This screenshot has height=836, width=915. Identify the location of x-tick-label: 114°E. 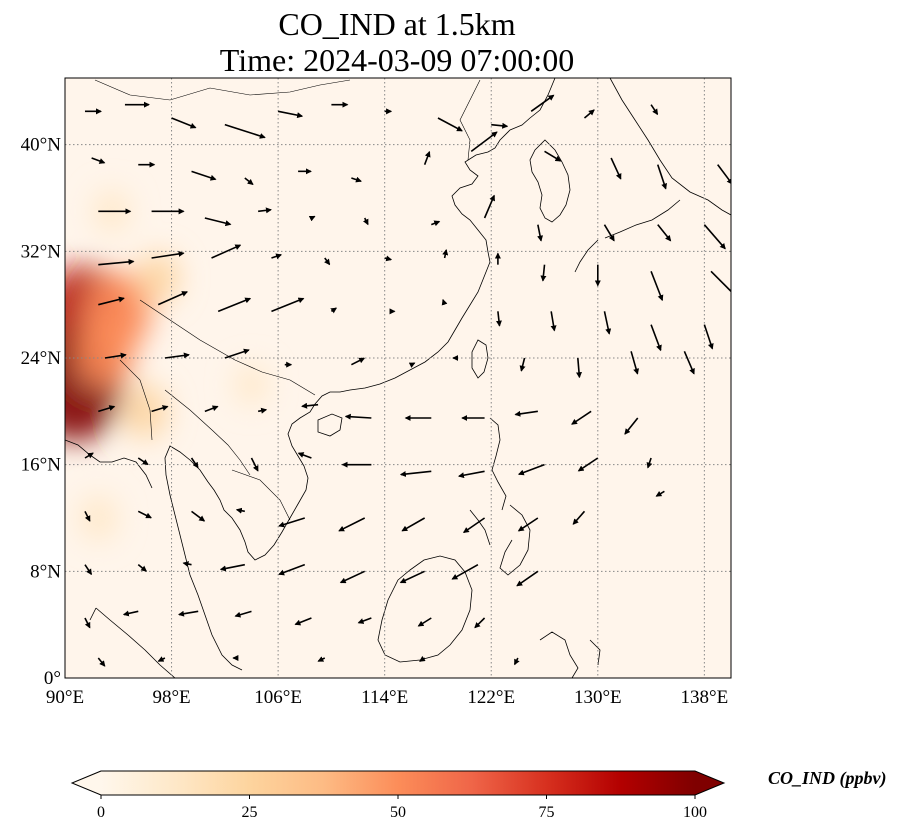
(384, 697).